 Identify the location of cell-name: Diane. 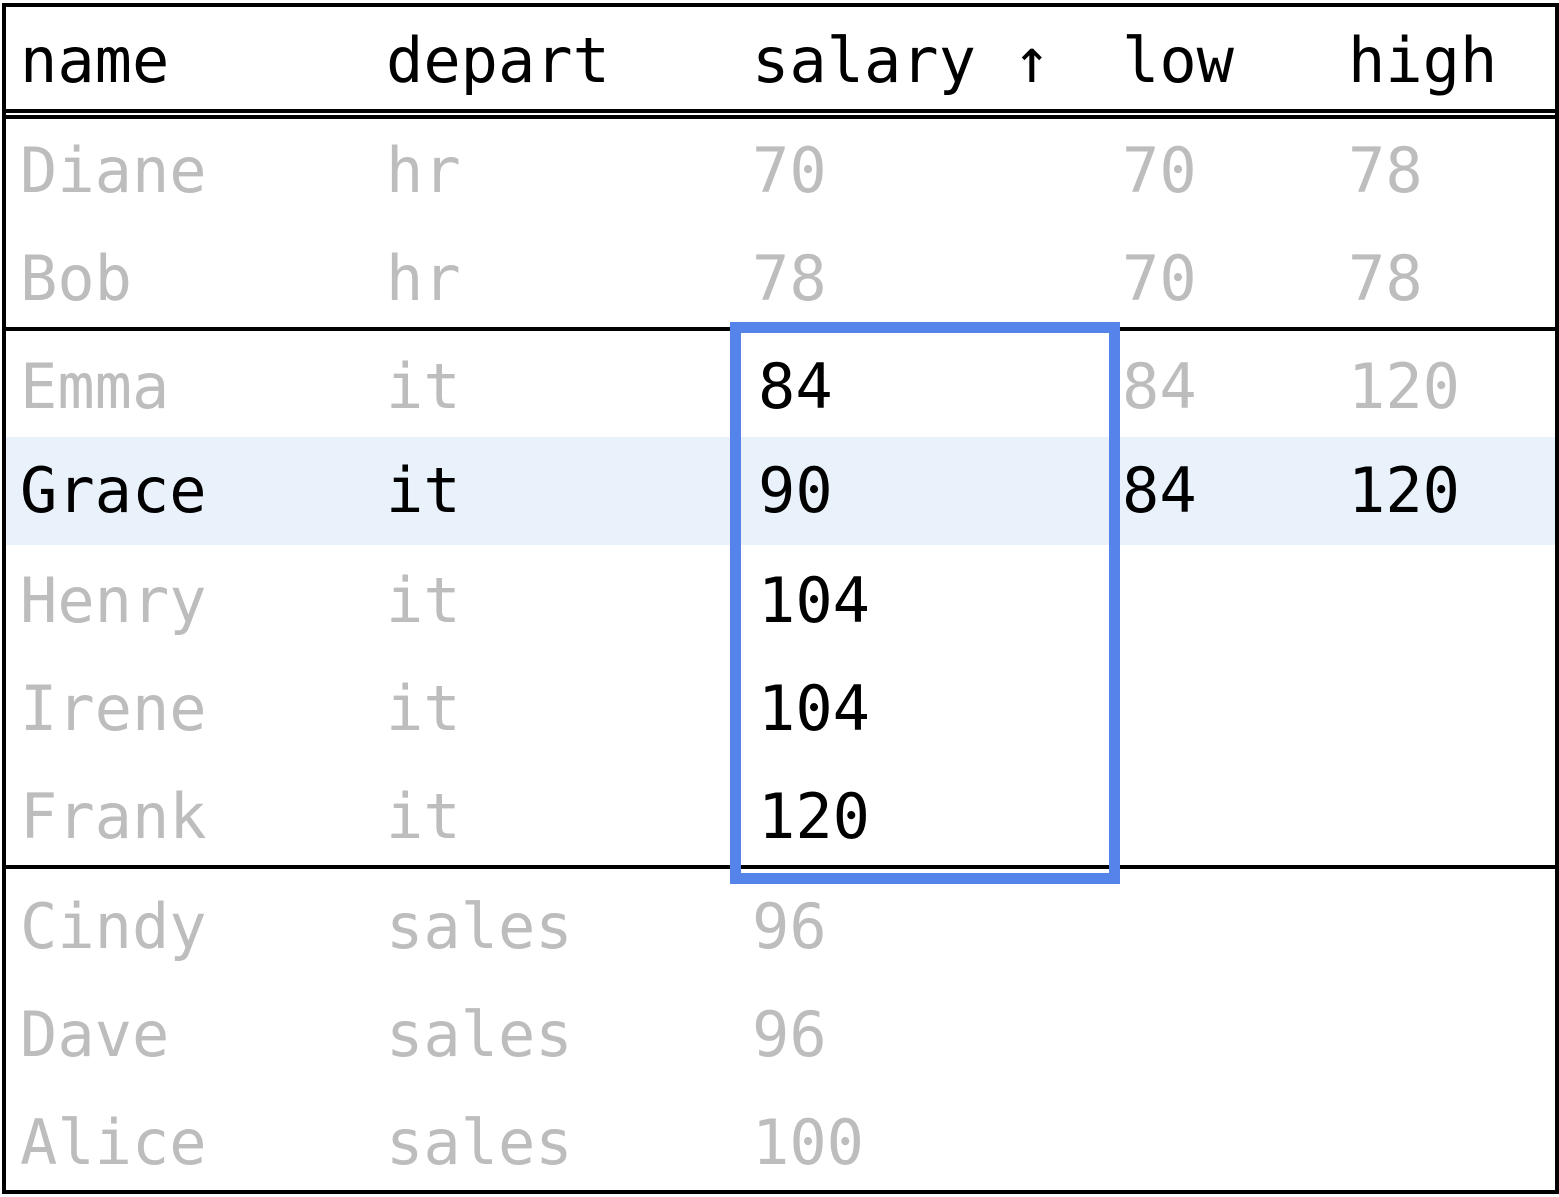
(113, 170).